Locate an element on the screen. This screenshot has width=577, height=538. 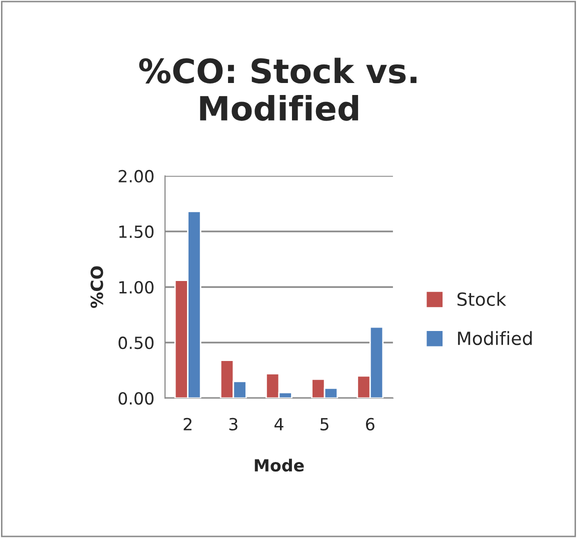
x-tick-label: 5 is located at coordinates (324, 424).